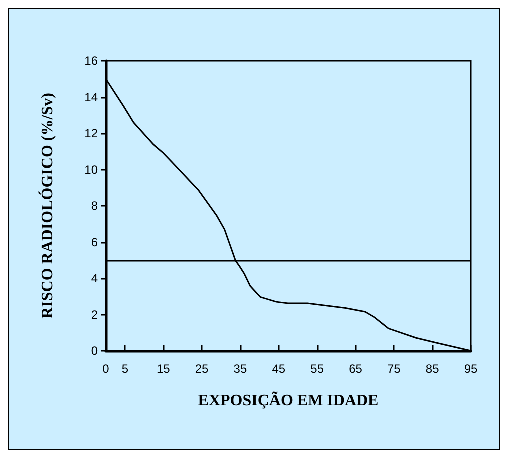 The image size is (509, 461). Describe the element at coordinates (91, 97) in the screenshot. I see `y-tick-label: 14` at that location.